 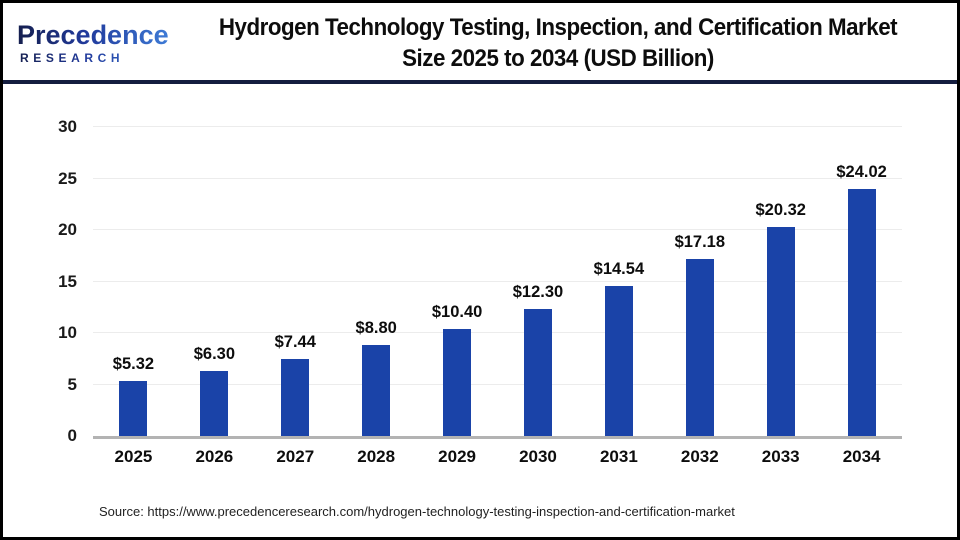 What do you see at coordinates (457, 296) in the screenshot?
I see `bar-slot: $10.40 2029` at bounding box center [457, 296].